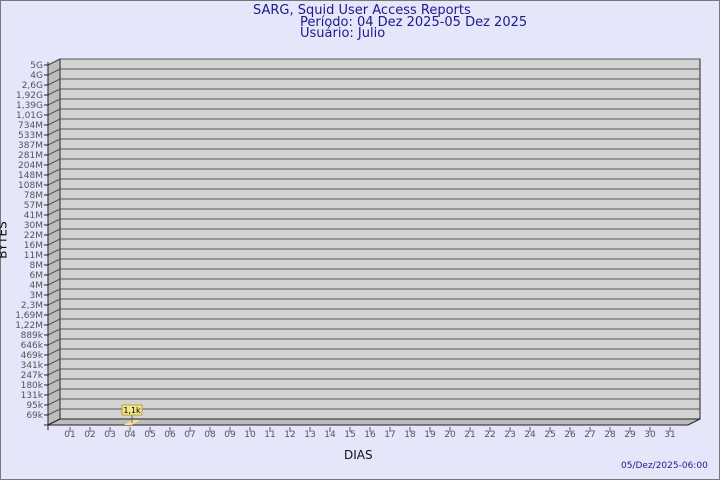 The image size is (720, 480). I want to click on y-tick-label: 4G, so click(36, 76).